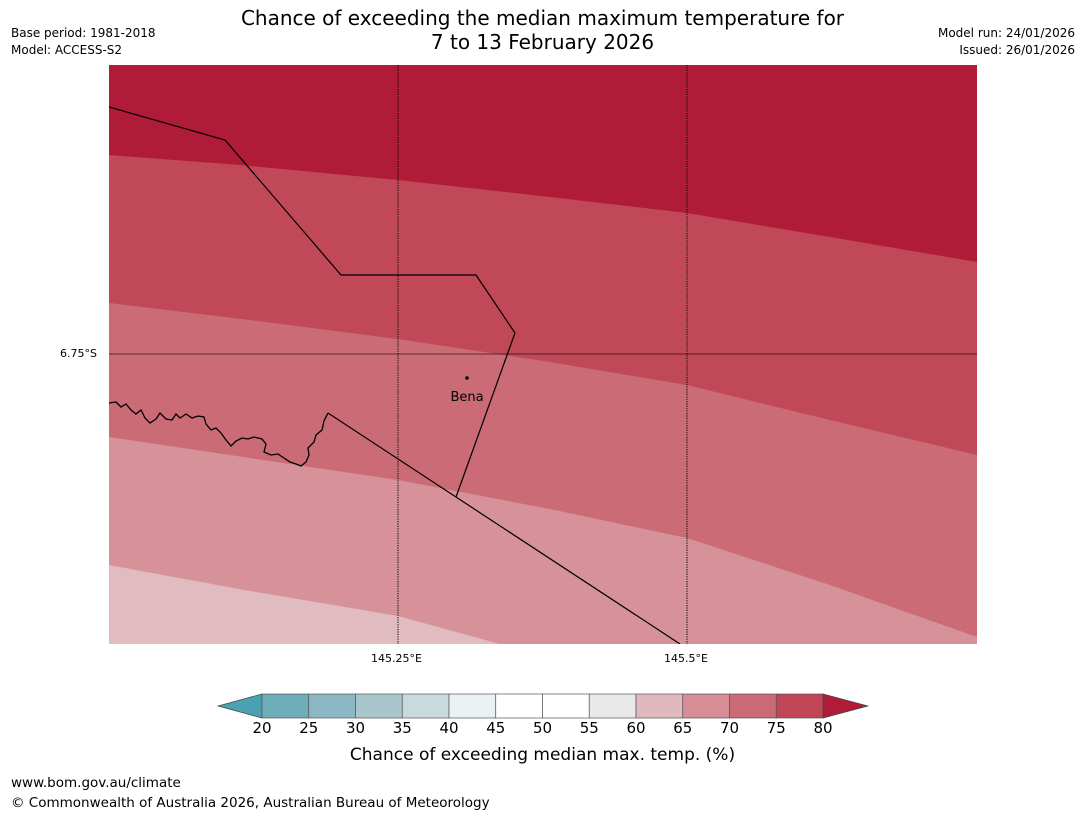 Image resolution: width=1085 pixels, height=816 pixels. I want to click on metadata-left: Base period: 1981-2018 Model: ACCESS-S2, so click(83, 42).